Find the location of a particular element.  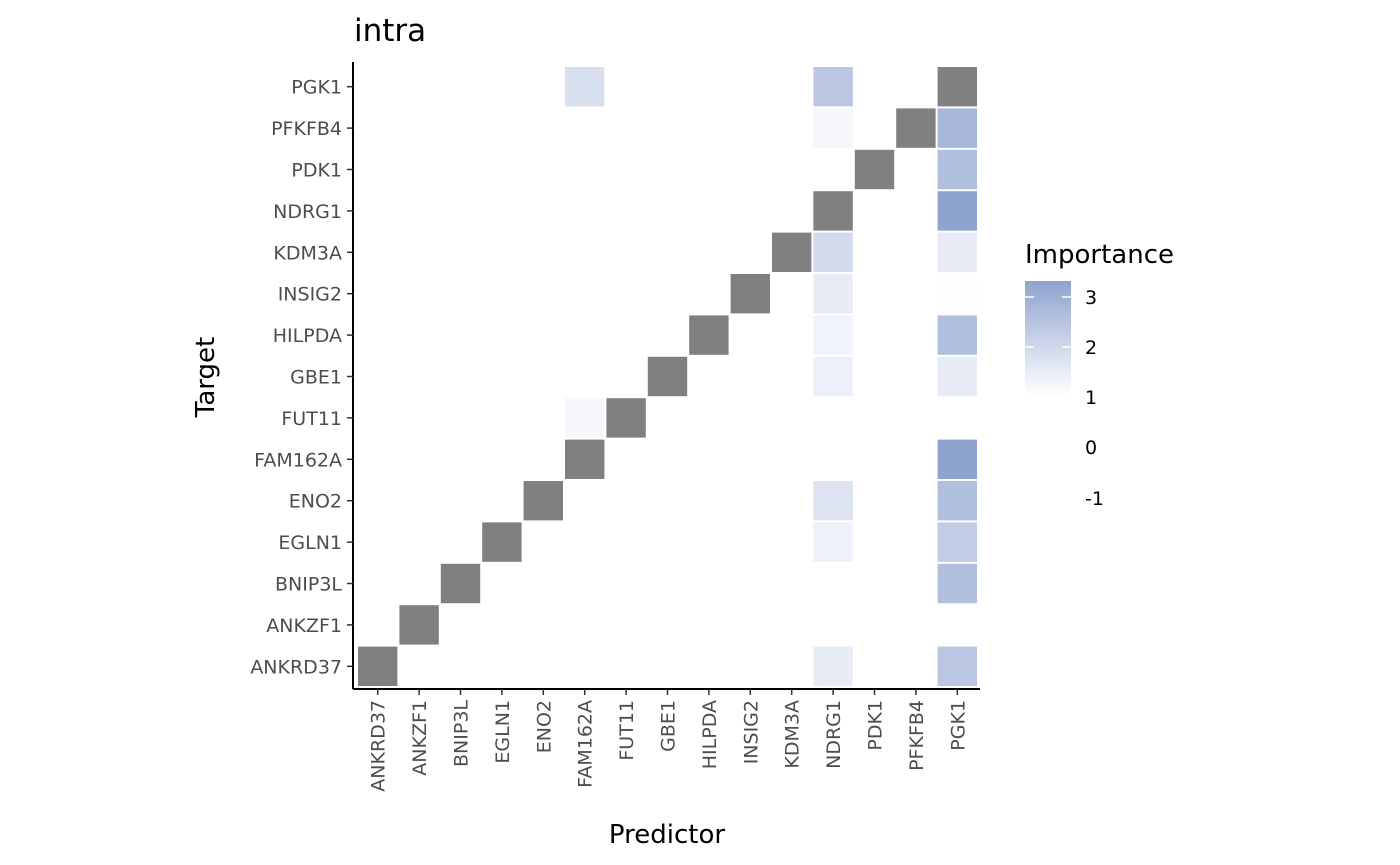

legend: Importance 3 2 1 0 -1 is located at coordinates (1099, 375).